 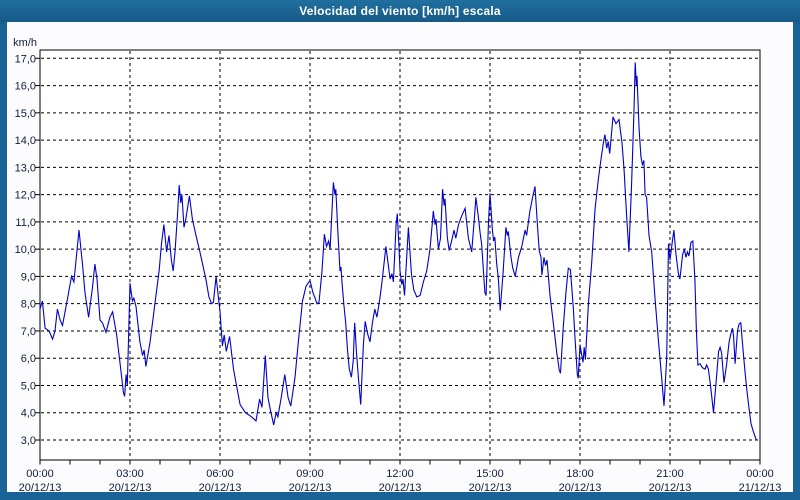 What do you see at coordinates (220, 474) in the screenshot?
I see `x-tick-time-label: 06:00` at bounding box center [220, 474].